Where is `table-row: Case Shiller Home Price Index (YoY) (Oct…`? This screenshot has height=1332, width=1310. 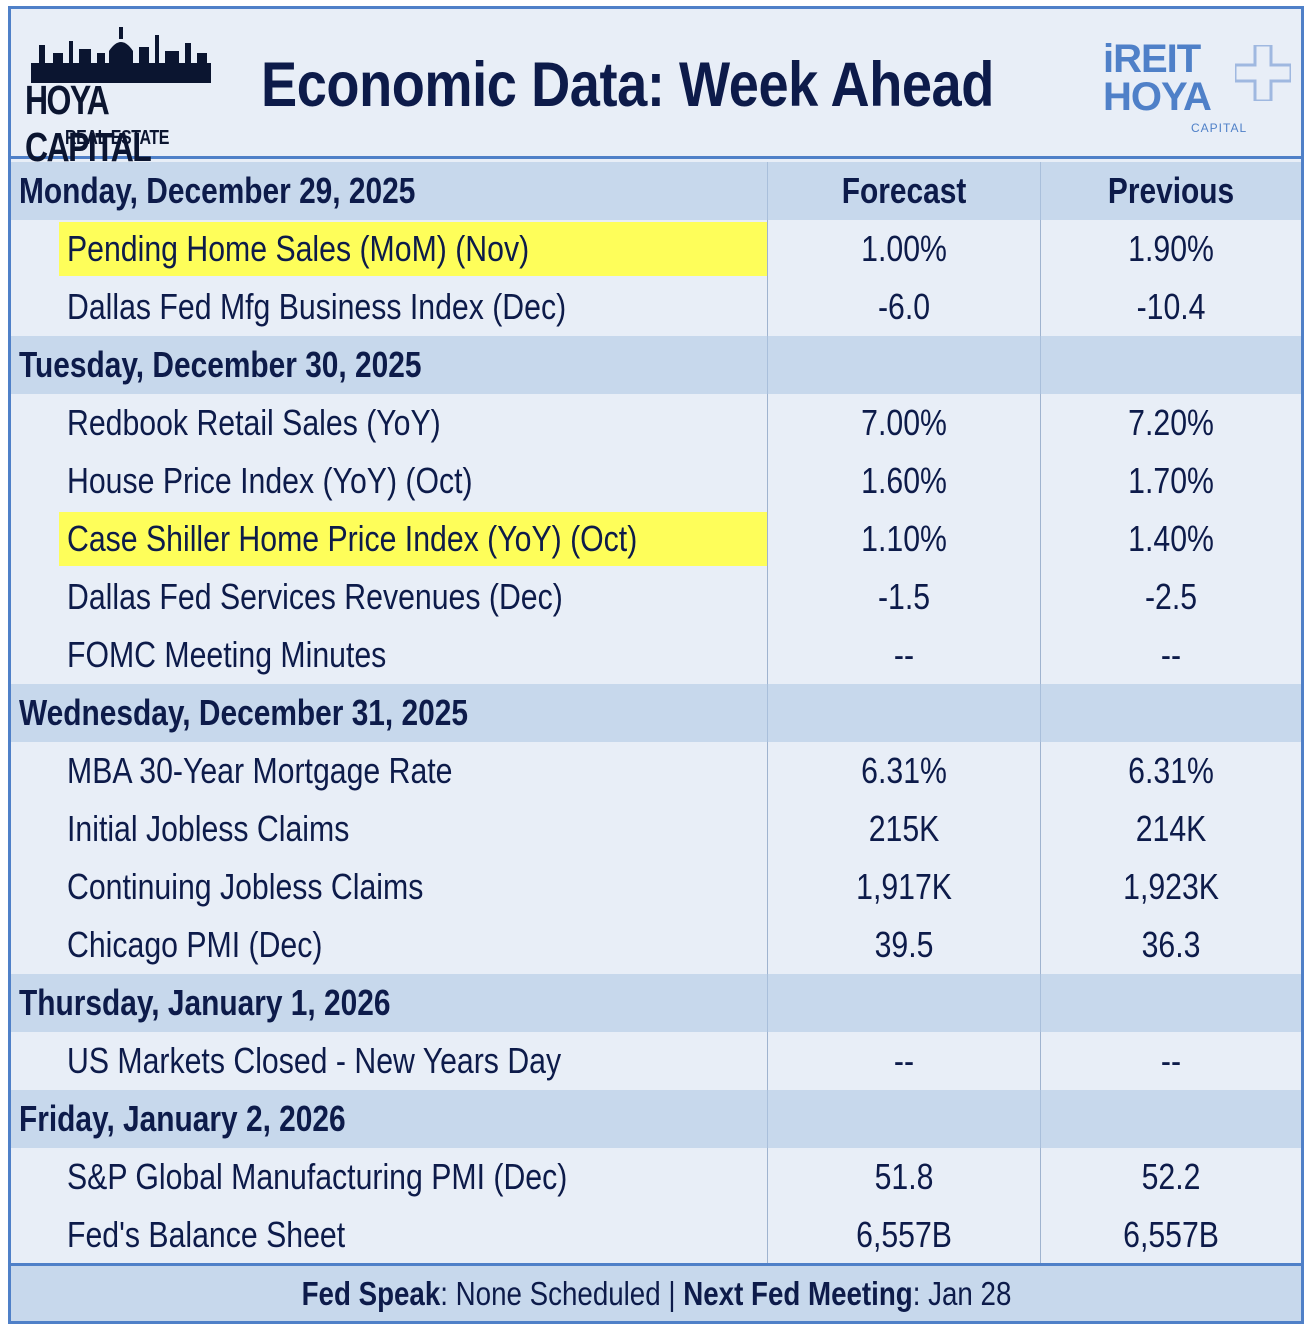 table-row: Case Shiller Home Price Index (YoY) (Oct… is located at coordinates (656, 539).